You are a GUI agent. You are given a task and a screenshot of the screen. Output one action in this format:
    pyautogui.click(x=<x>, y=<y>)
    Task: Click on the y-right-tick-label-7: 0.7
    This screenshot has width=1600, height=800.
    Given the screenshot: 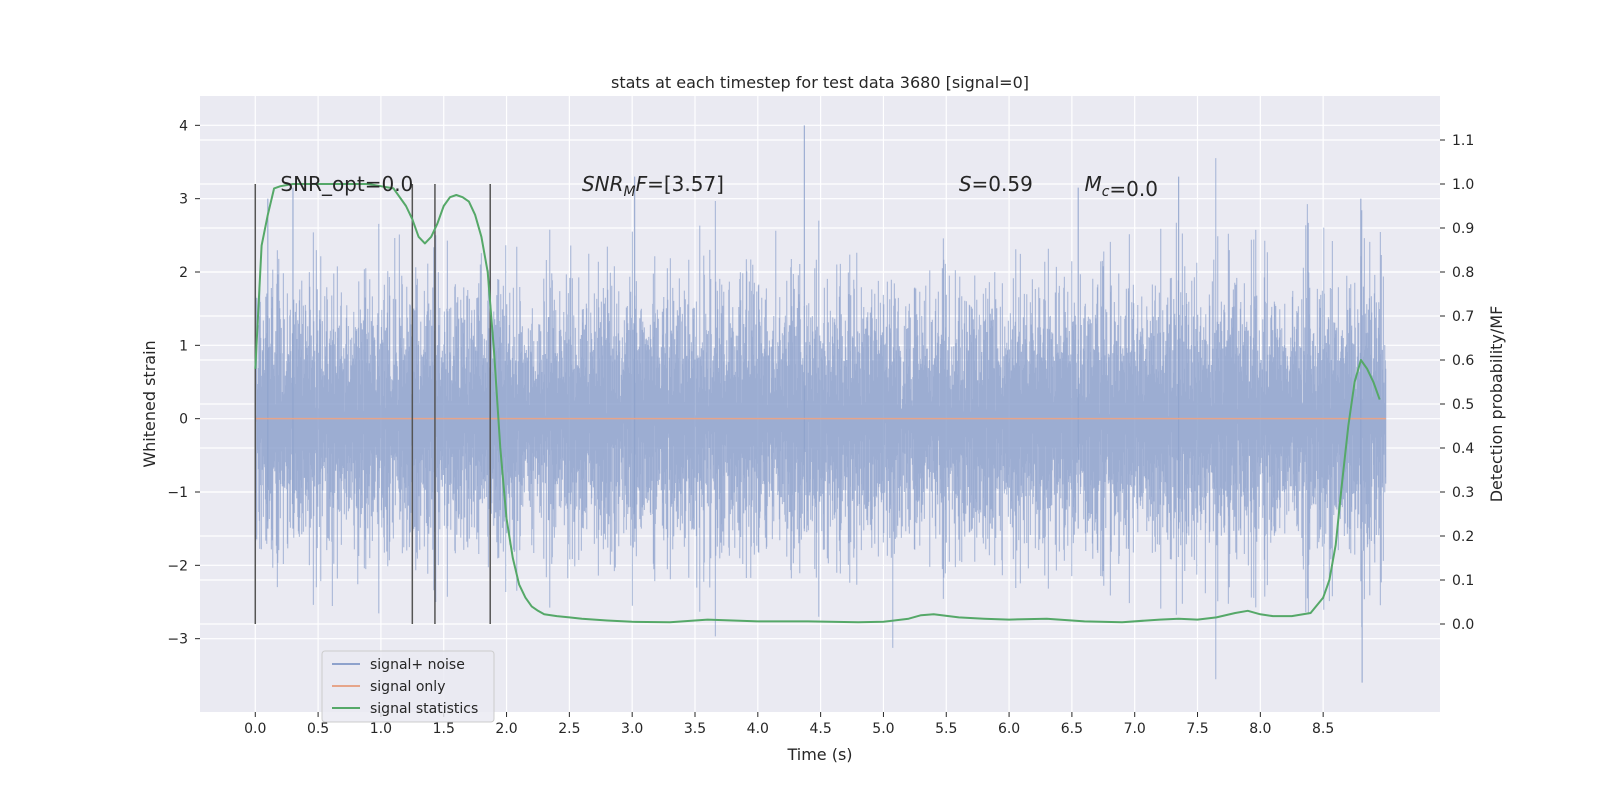 What is the action you would take?
    pyautogui.click(x=1463, y=317)
    